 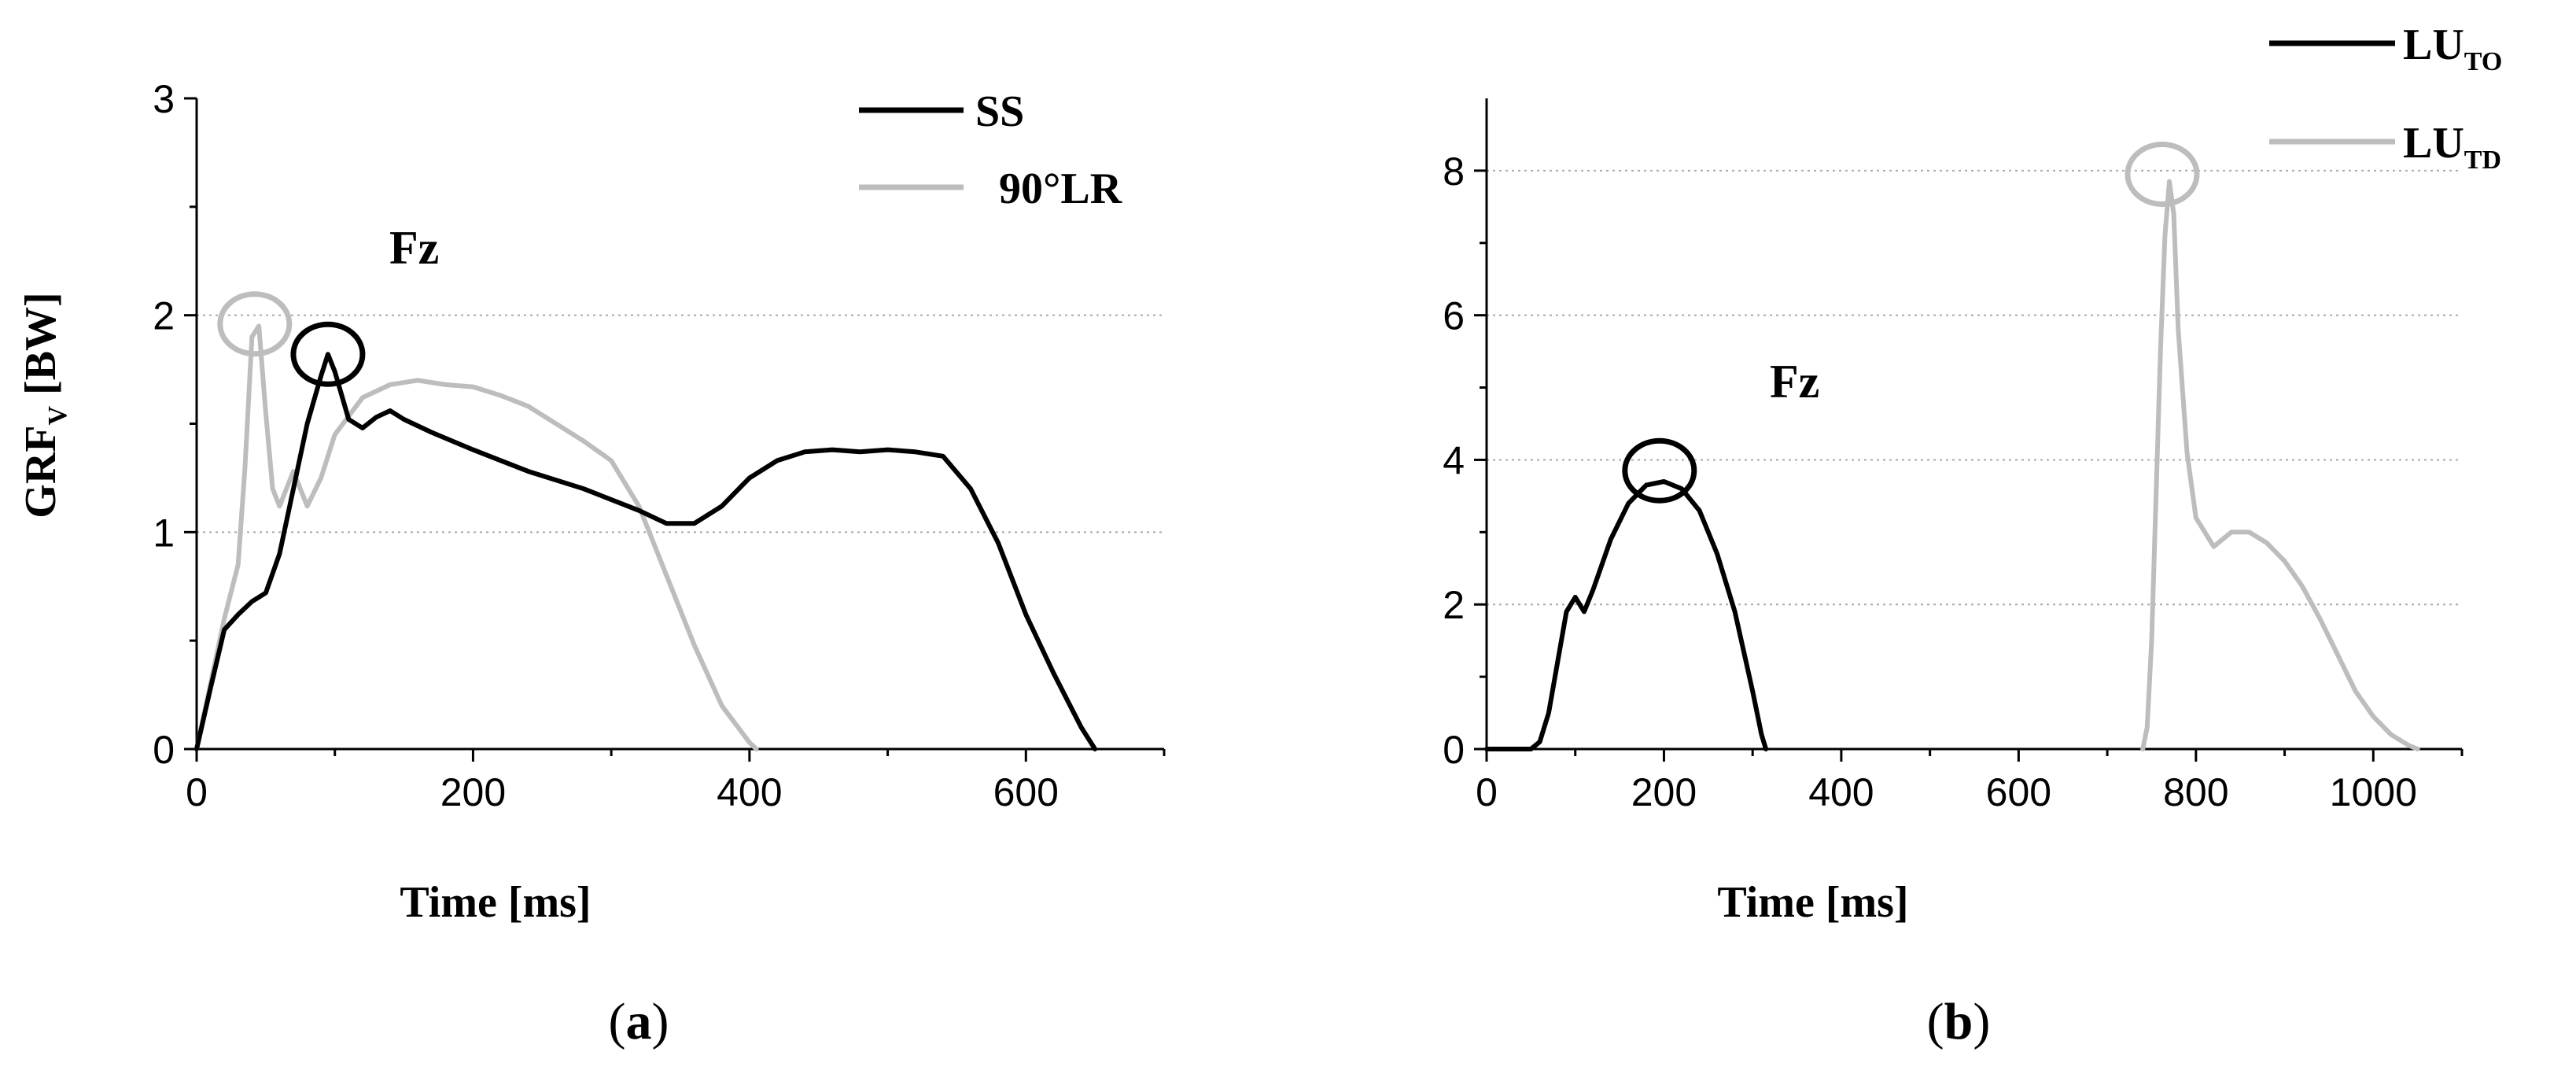 What do you see at coordinates (41, 472) in the screenshot?
I see `y-axis-title-main: GRF` at bounding box center [41, 472].